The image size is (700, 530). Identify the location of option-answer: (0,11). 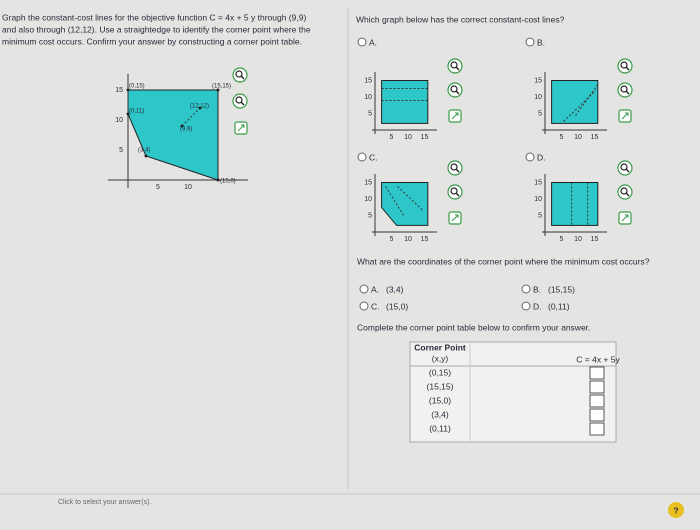
(559, 306).